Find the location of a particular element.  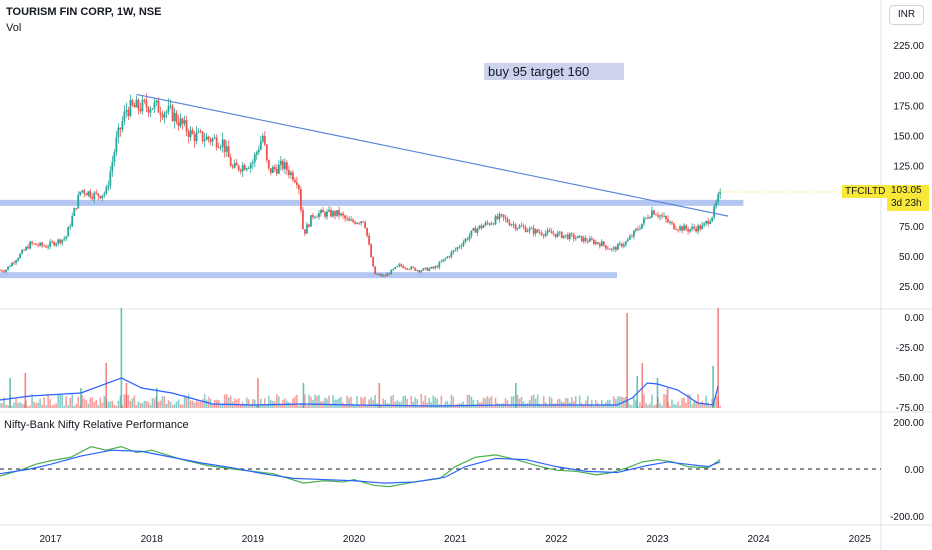

annotation-text: buy 95 target 160 is located at coordinates (554, 71).